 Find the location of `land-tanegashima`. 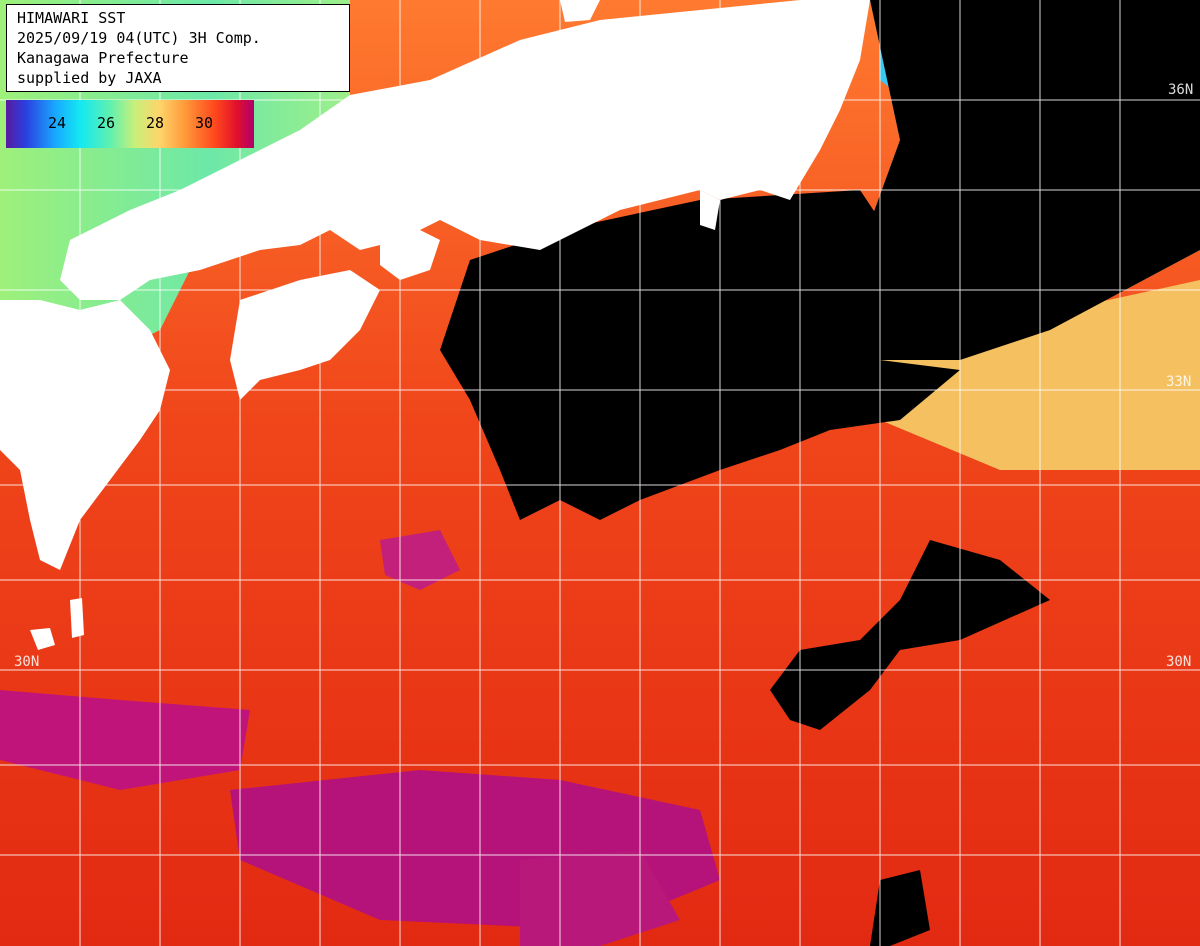

land-tanegashima is located at coordinates (42, 639).